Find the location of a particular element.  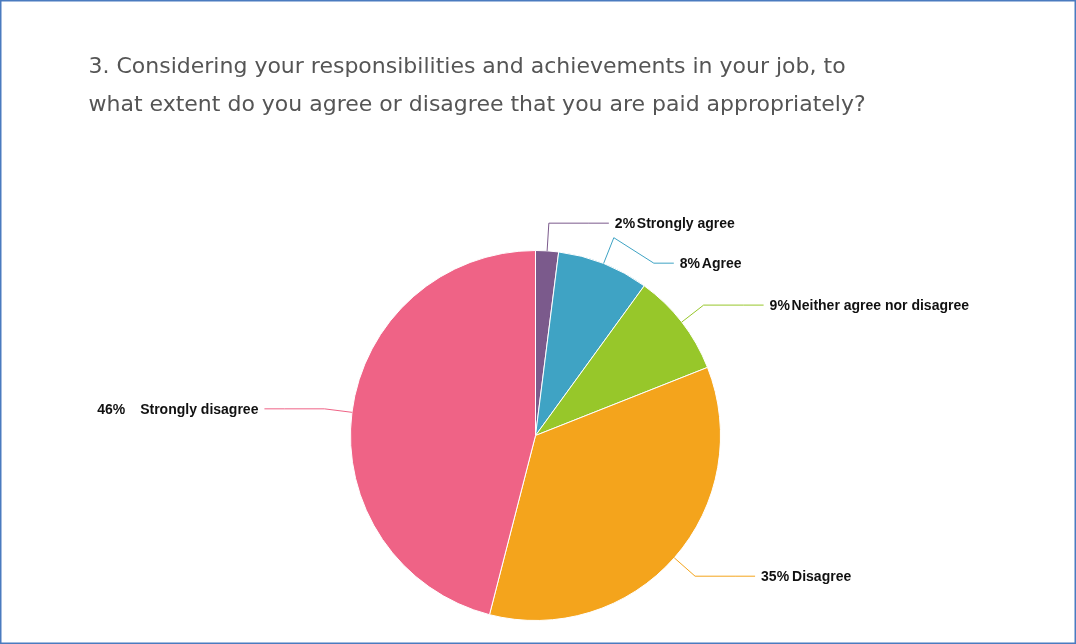

slice-label: Agree is located at coordinates (721, 263).